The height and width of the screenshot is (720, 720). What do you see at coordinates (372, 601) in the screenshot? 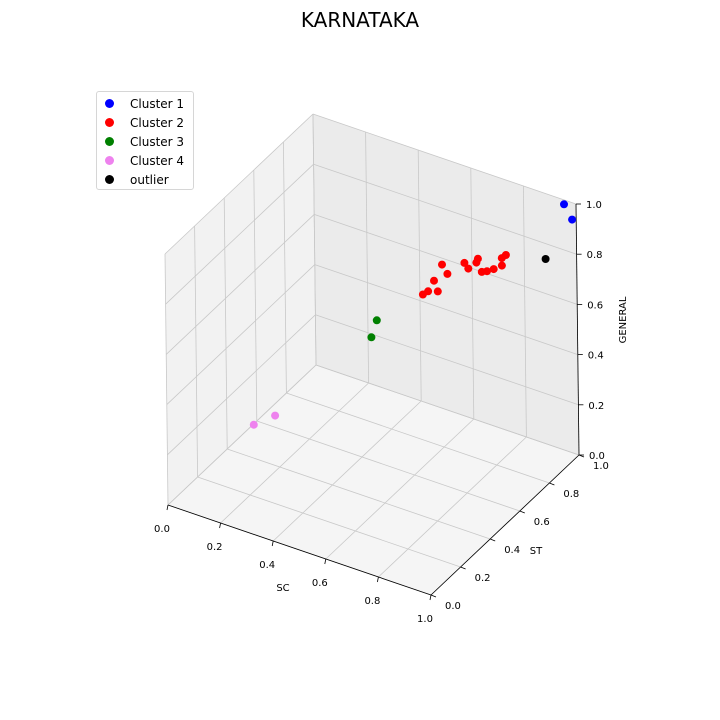
I see `x-tick-label: 0.8` at bounding box center [372, 601].